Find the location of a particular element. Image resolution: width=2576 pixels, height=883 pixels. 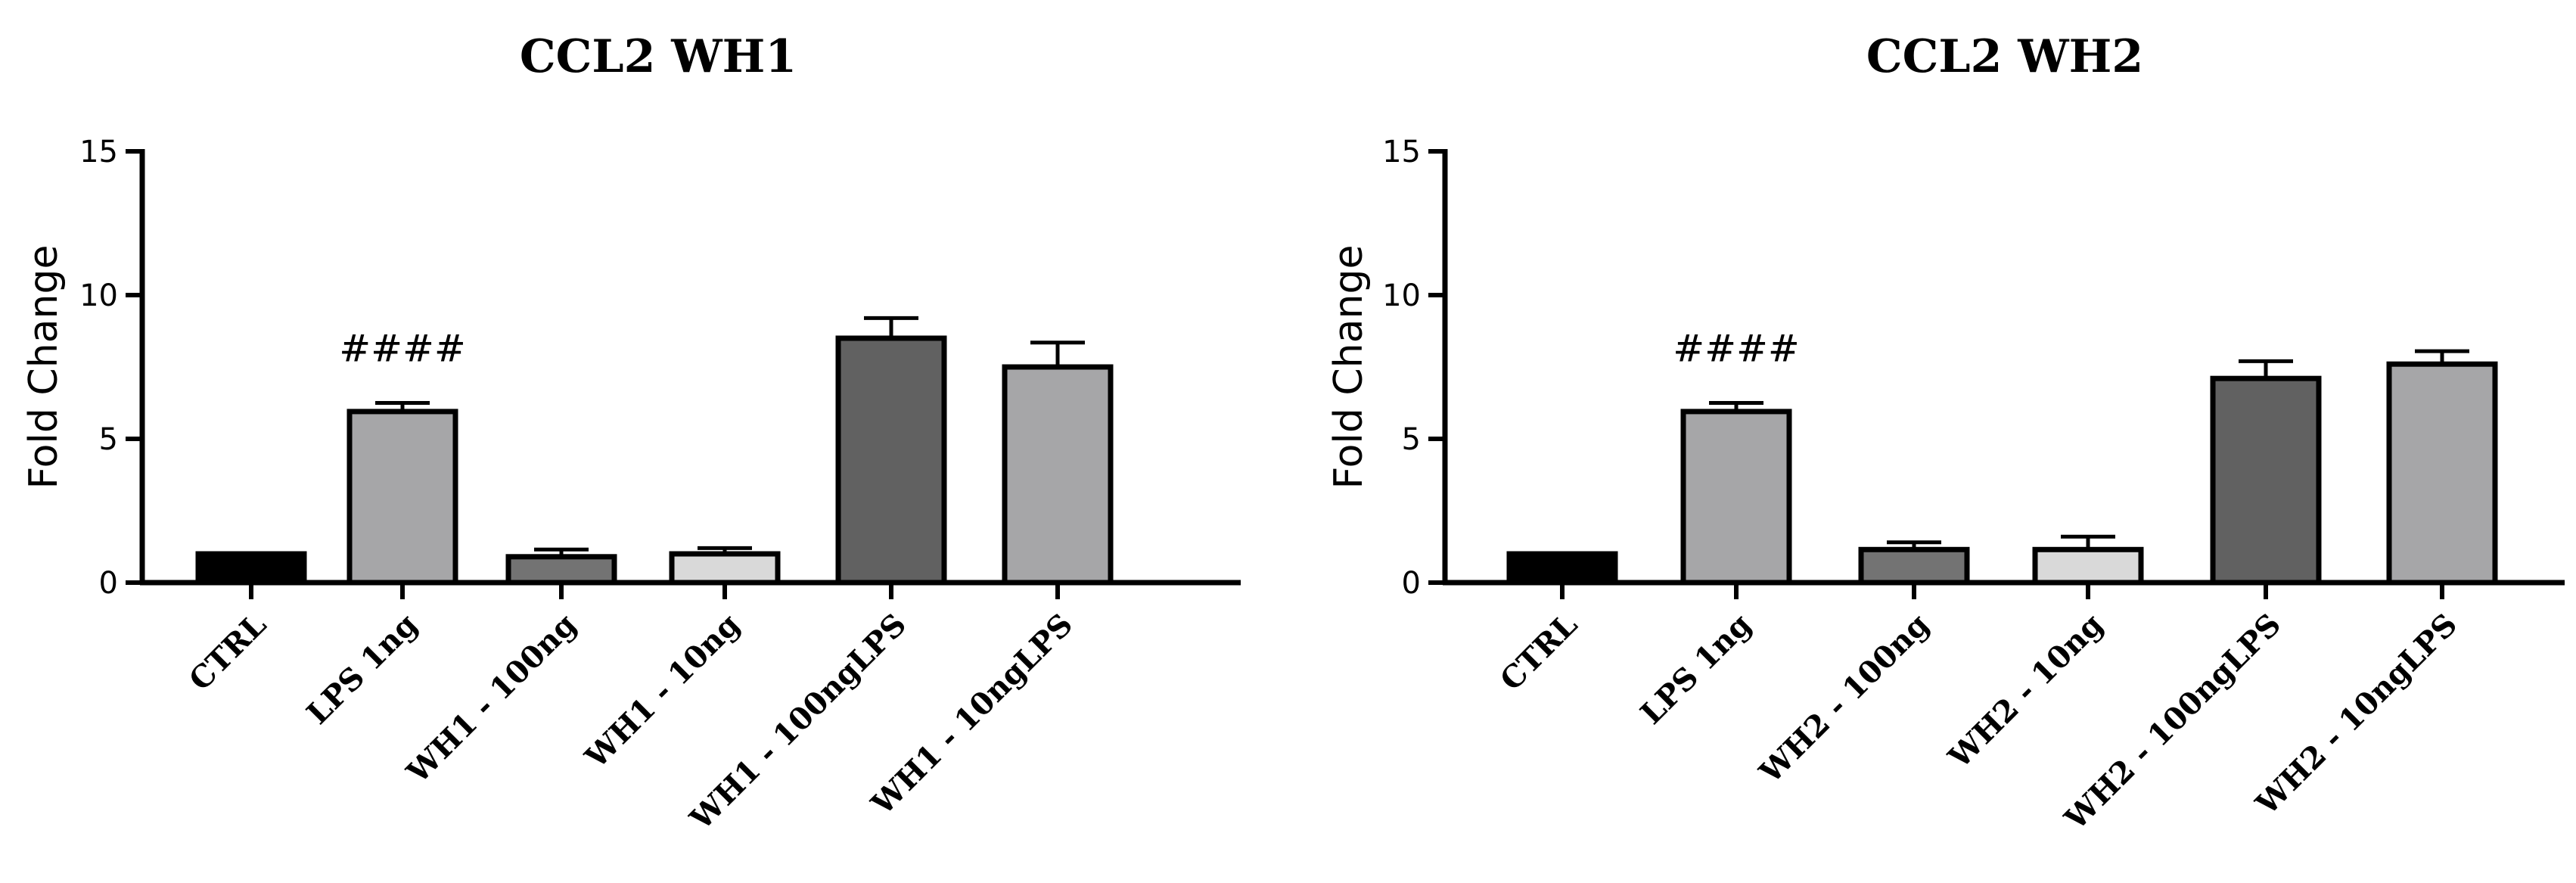

x-tick-label: WH2 - 10ngLPS is located at coordinates (2356, 714).